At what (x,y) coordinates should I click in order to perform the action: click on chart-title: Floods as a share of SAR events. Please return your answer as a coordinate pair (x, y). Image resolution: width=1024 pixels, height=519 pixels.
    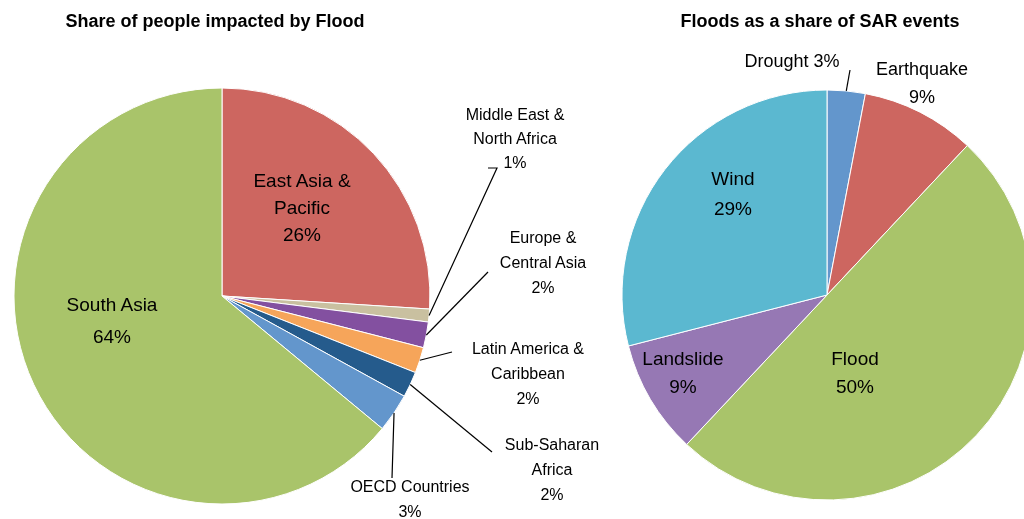
    Looking at the image, I should click on (820, 20).